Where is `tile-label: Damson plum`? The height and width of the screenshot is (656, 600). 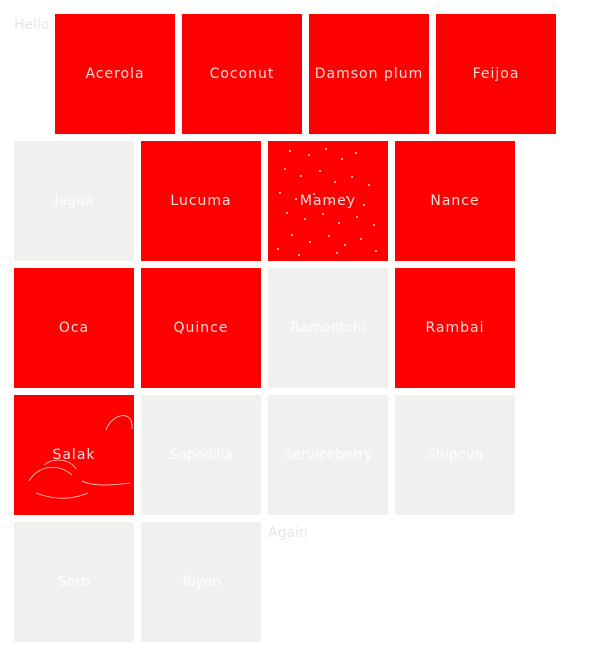 tile-label: Damson plum is located at coordinates (369, 74).